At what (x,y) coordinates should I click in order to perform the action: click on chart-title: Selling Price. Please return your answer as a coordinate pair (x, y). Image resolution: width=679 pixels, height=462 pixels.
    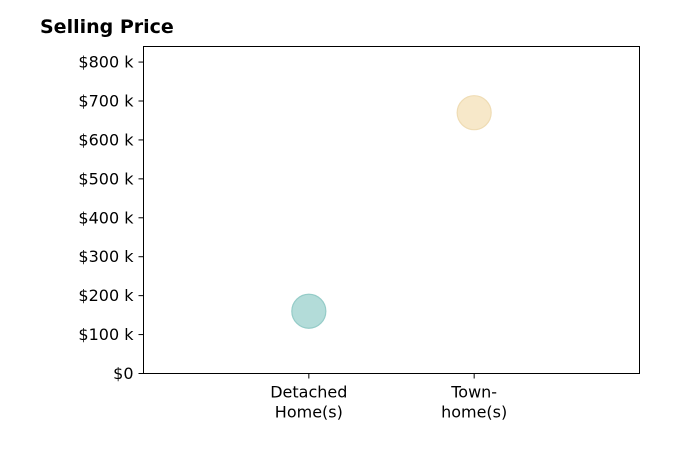
    Looking at the image, I should click on (107, 27).